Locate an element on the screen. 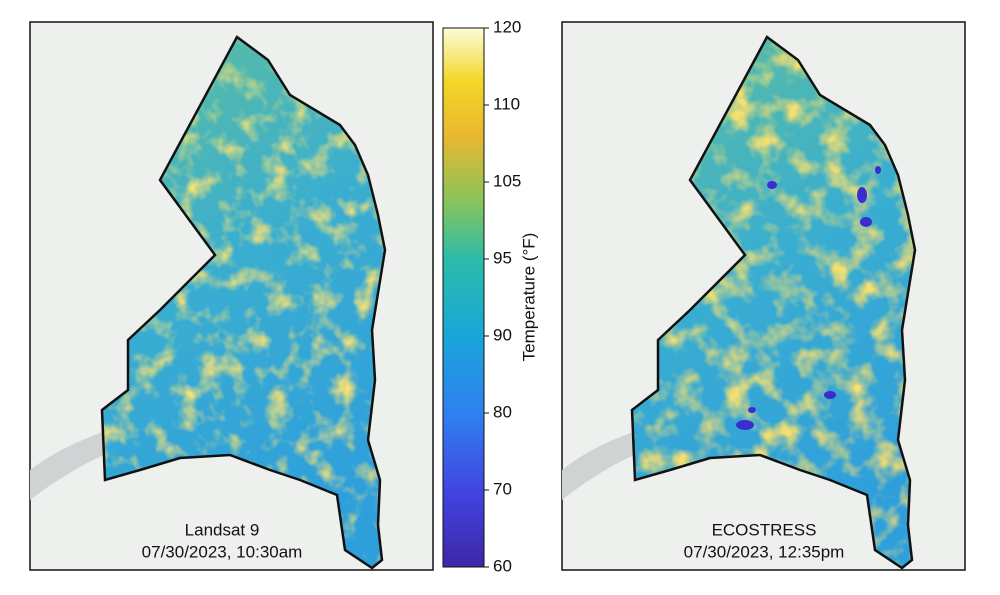 The width and height of the screenshot is (1000, 595). colorbar: Temperature (°F) 60 70 80 90 95 105 110 120 is located at coordinates (490, 296).